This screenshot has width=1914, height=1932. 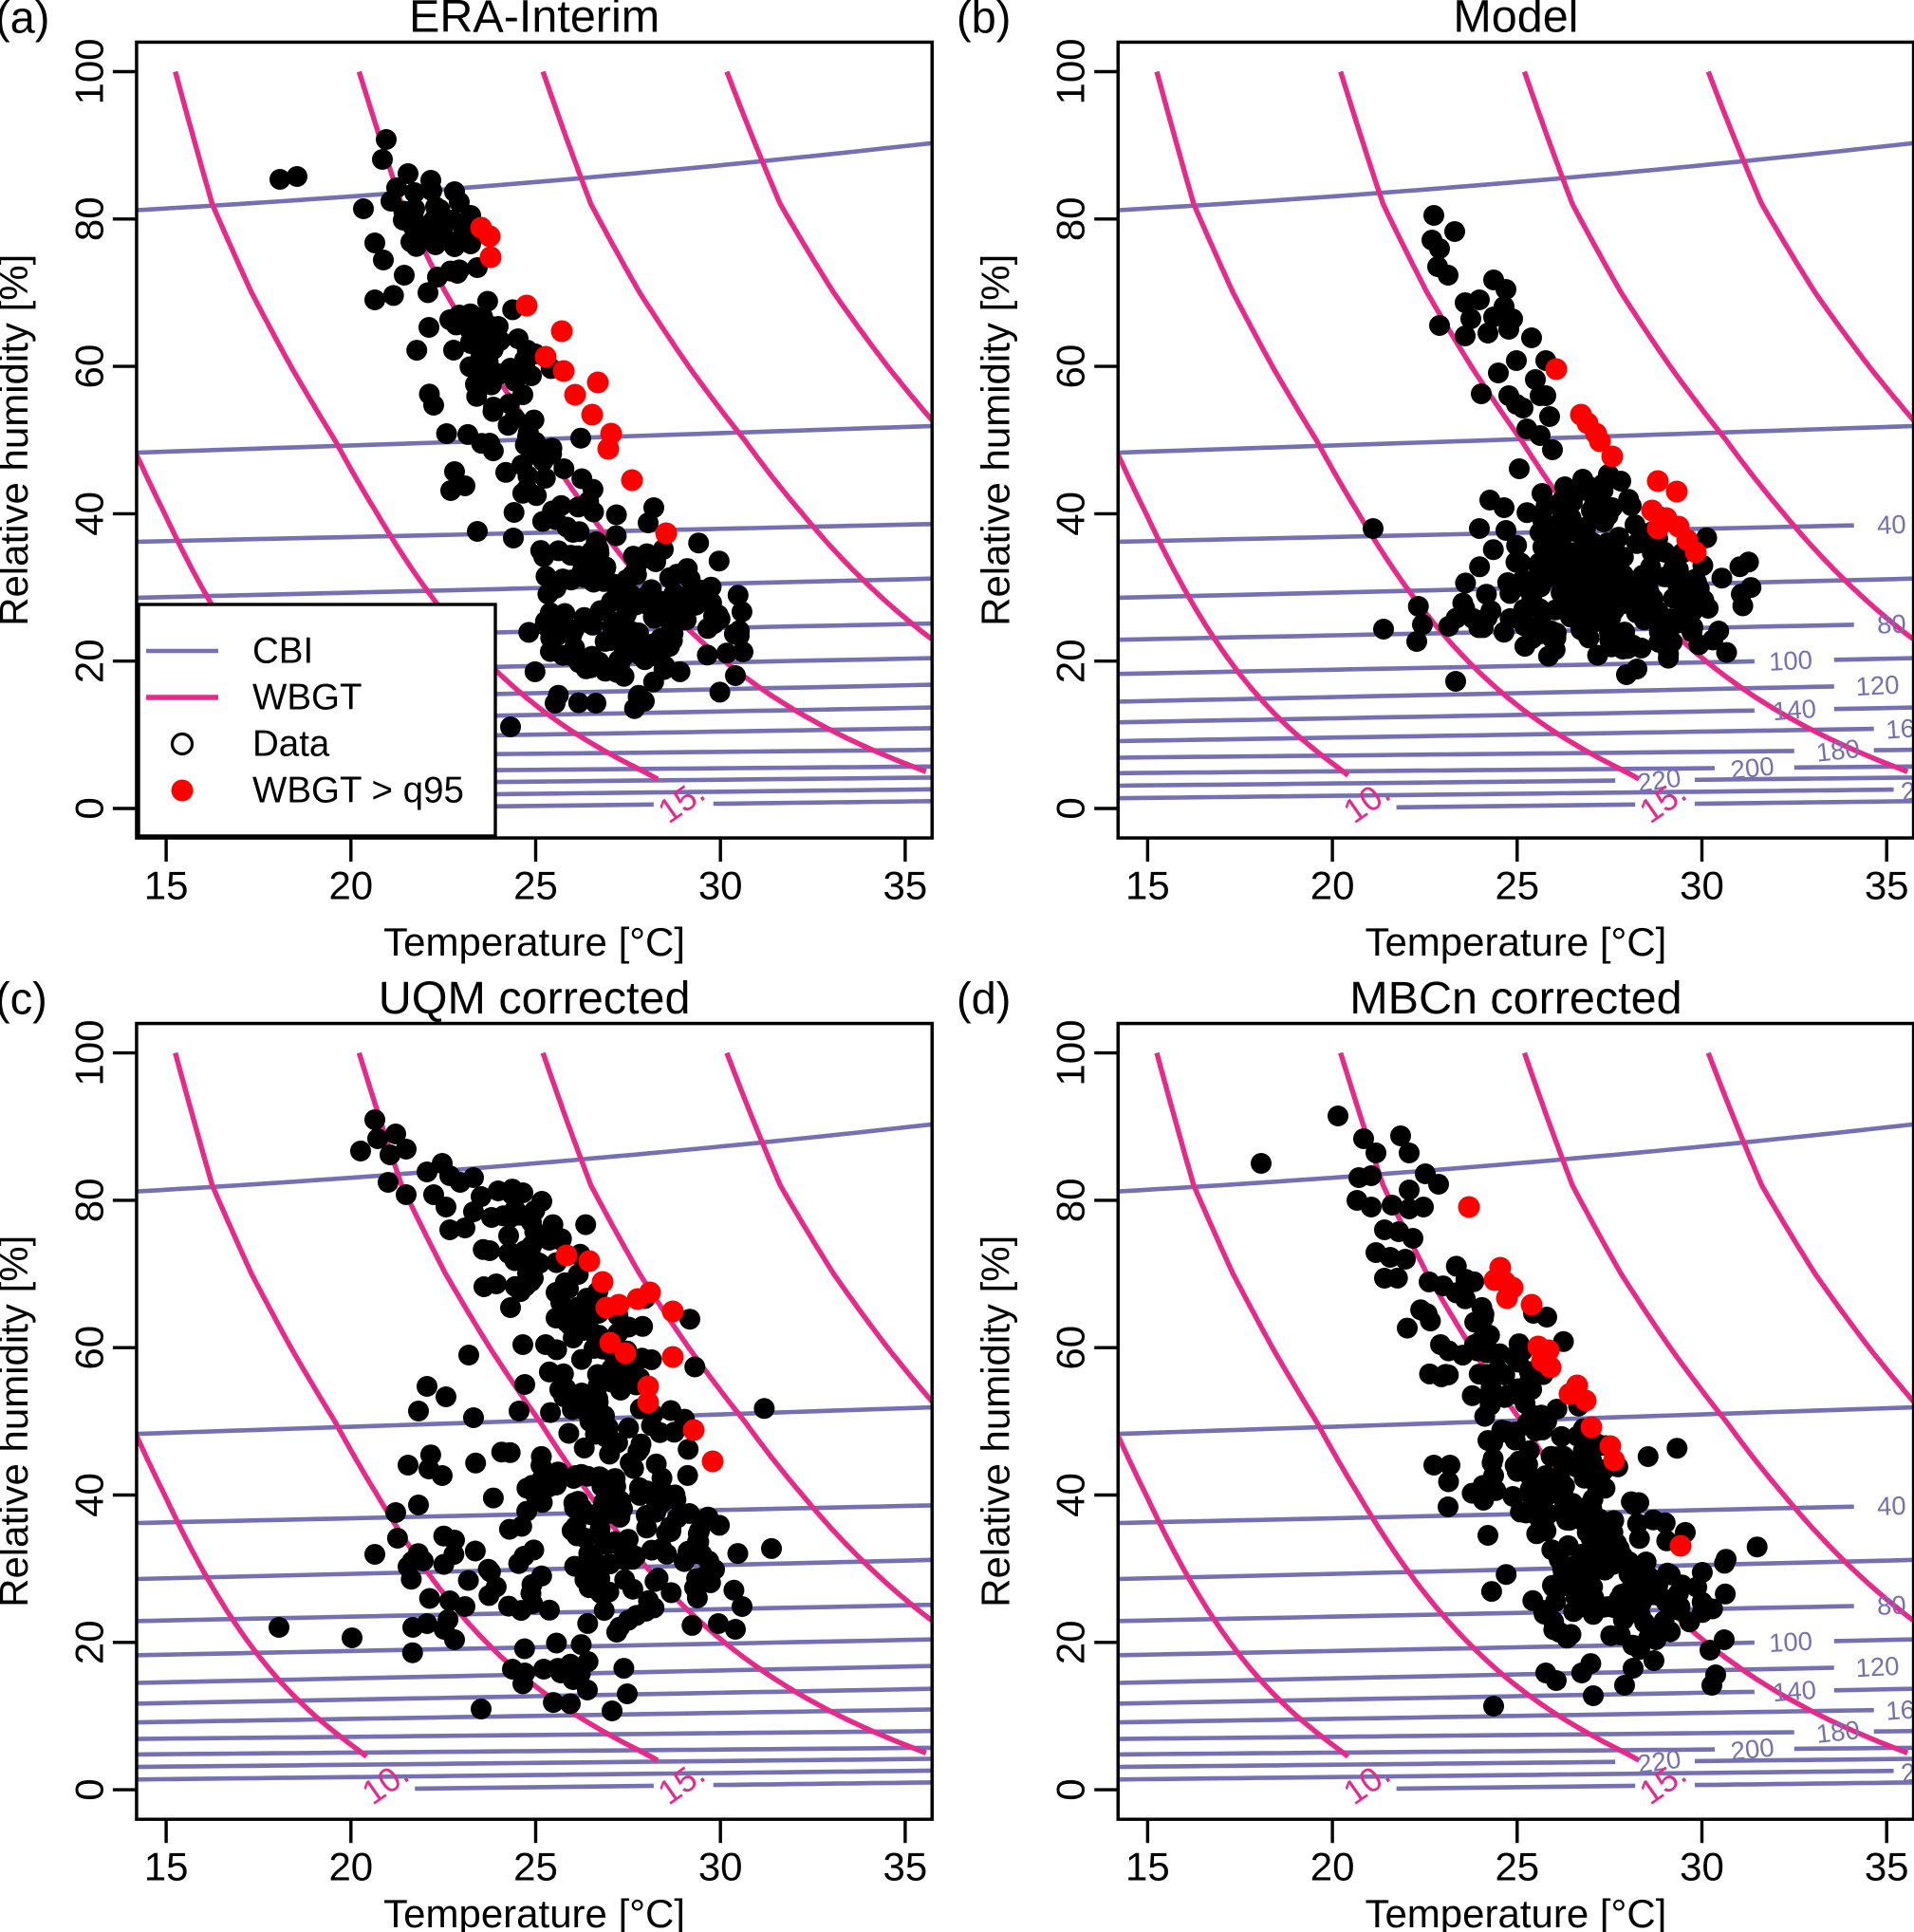 I want to click on svg-text: Data, so click(x=291, y=744).